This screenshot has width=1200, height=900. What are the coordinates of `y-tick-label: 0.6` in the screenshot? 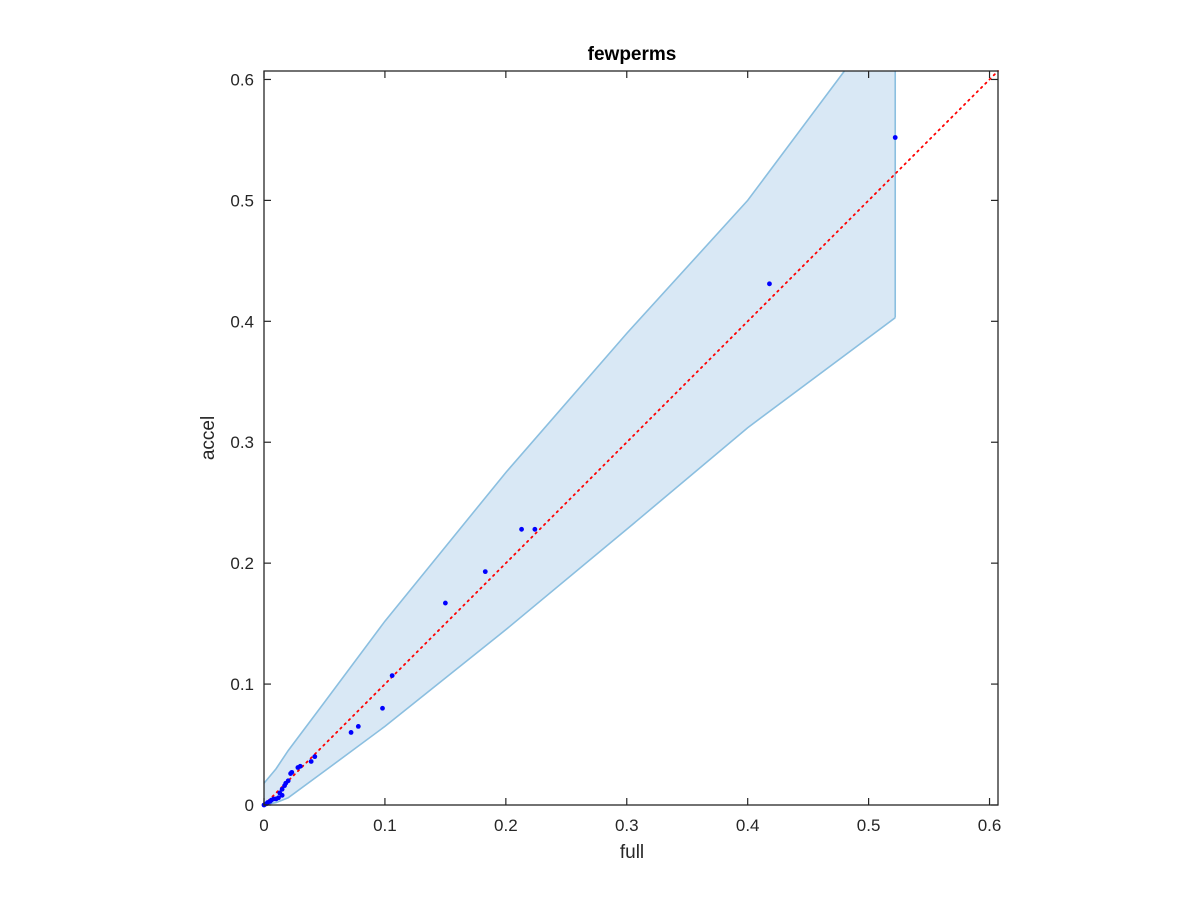 It's located at (242, 79).